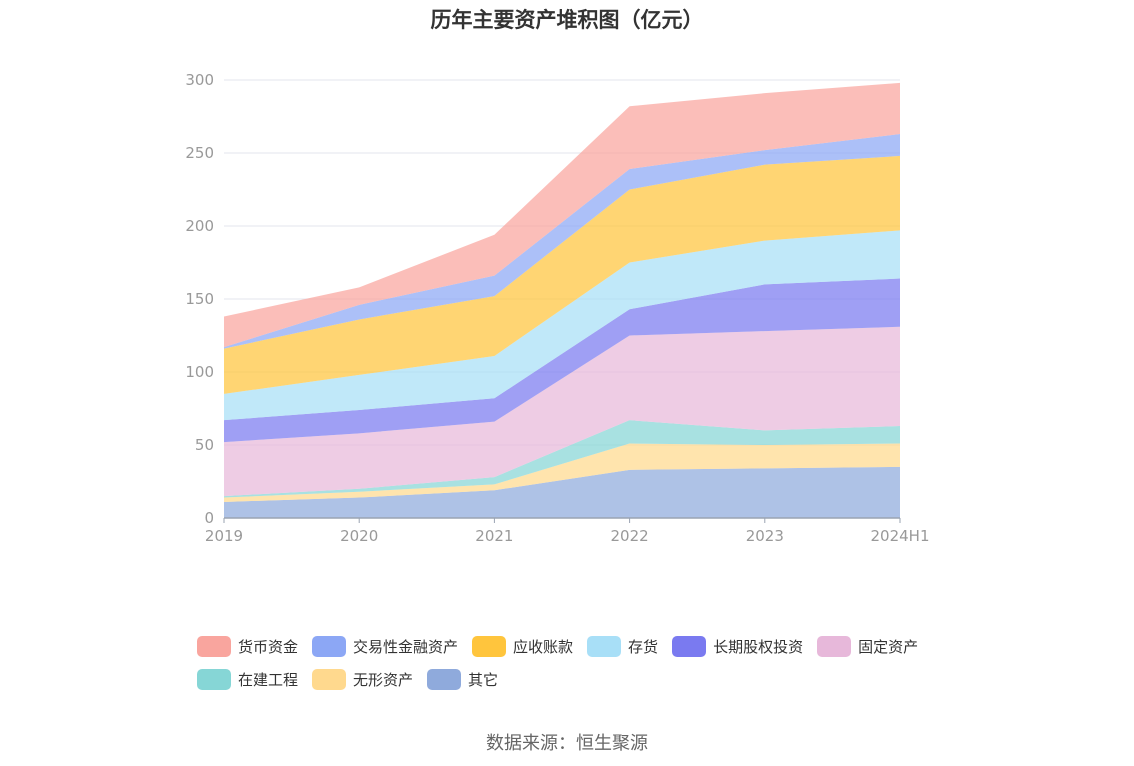 This screenshot has height=766, width=1134. What do you see at coordinates (199, 299) in the screenshot?
I see `y-tick-label: 150` at bounding box center [199, 299].